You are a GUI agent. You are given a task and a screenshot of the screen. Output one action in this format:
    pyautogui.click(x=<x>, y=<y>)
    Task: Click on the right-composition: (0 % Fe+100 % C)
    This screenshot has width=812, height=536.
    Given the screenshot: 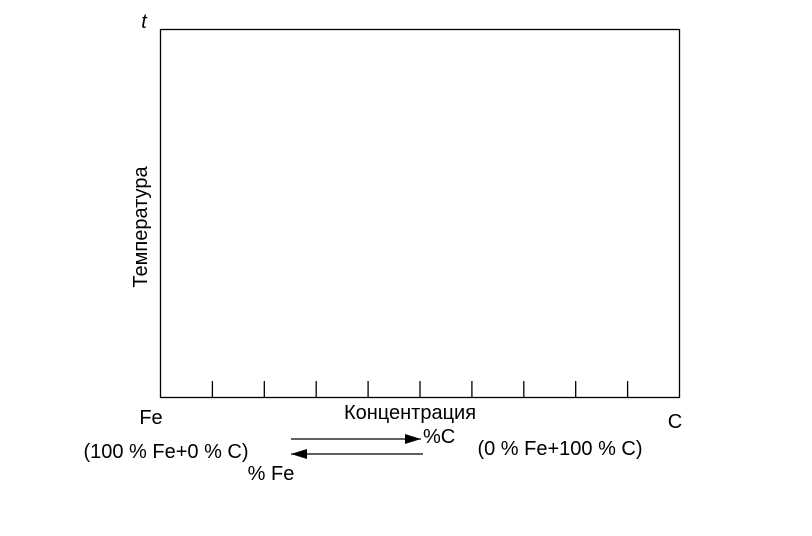 What is the action you would take?
    pyautogui.click(x=559, y=449)
    